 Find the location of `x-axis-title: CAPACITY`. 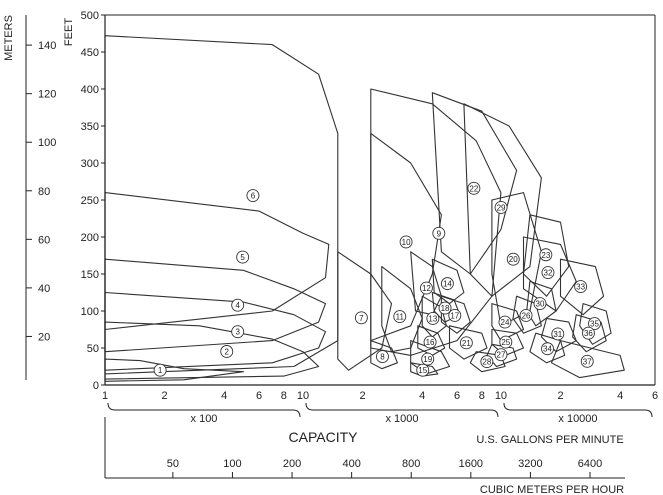

x-axis-title: CAPACITY is located at coordinates (324, 437).